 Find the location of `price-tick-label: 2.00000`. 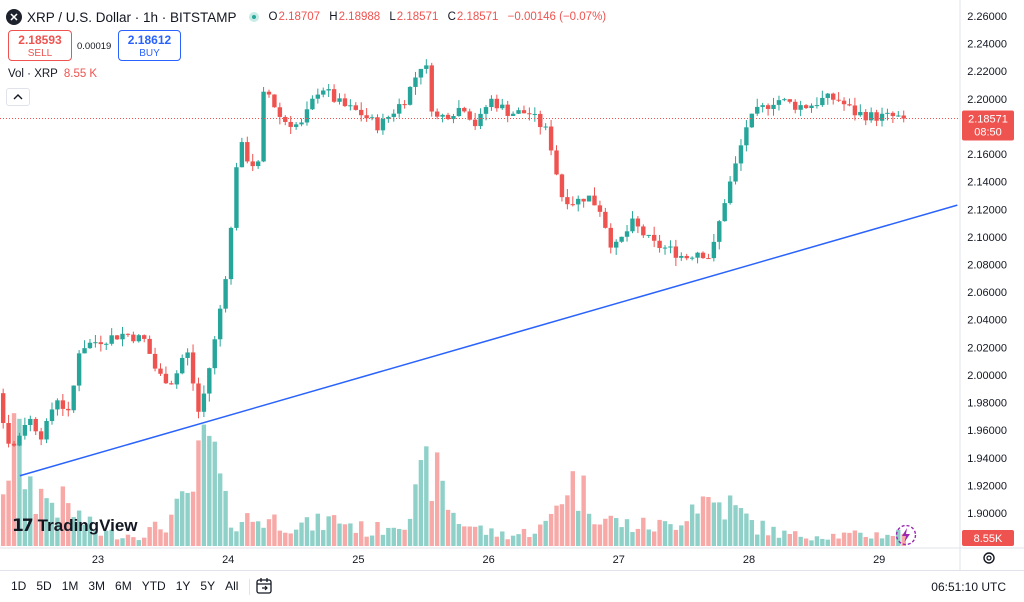

price-tick-label: 2.00000 is located at coordinates (987, 376).